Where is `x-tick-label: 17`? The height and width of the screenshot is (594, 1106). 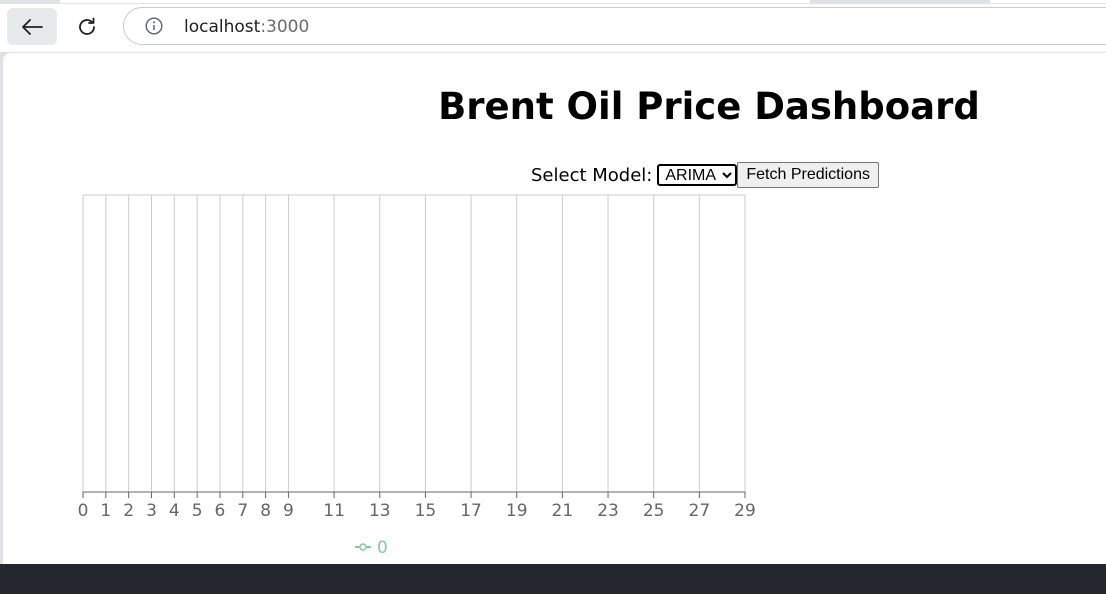
x-tick-label: 17 is located at coordinates (471, 511).